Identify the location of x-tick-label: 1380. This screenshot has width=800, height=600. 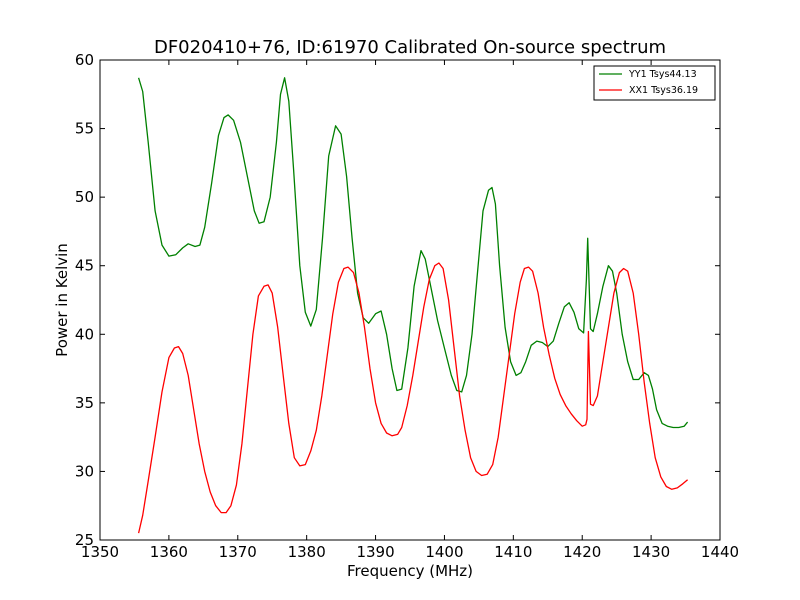
(307, 552).